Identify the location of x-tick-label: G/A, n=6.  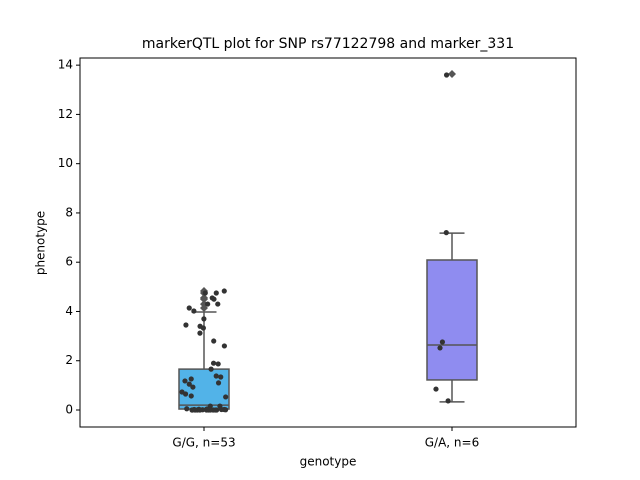
(452, 443).